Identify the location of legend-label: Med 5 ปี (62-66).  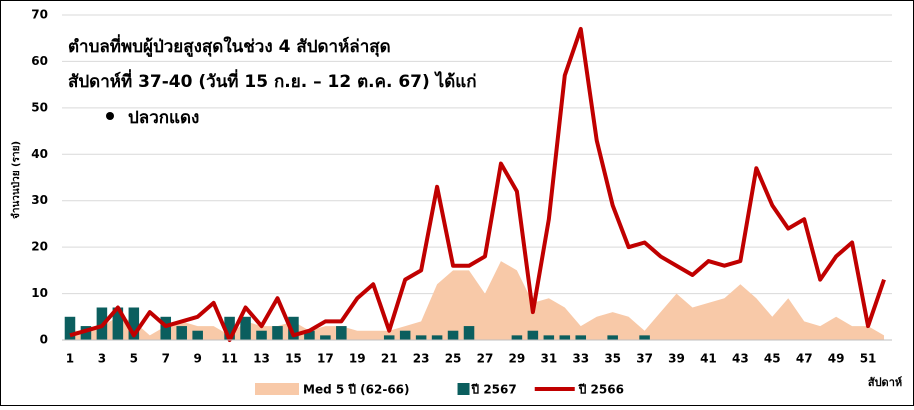
(356, 390).